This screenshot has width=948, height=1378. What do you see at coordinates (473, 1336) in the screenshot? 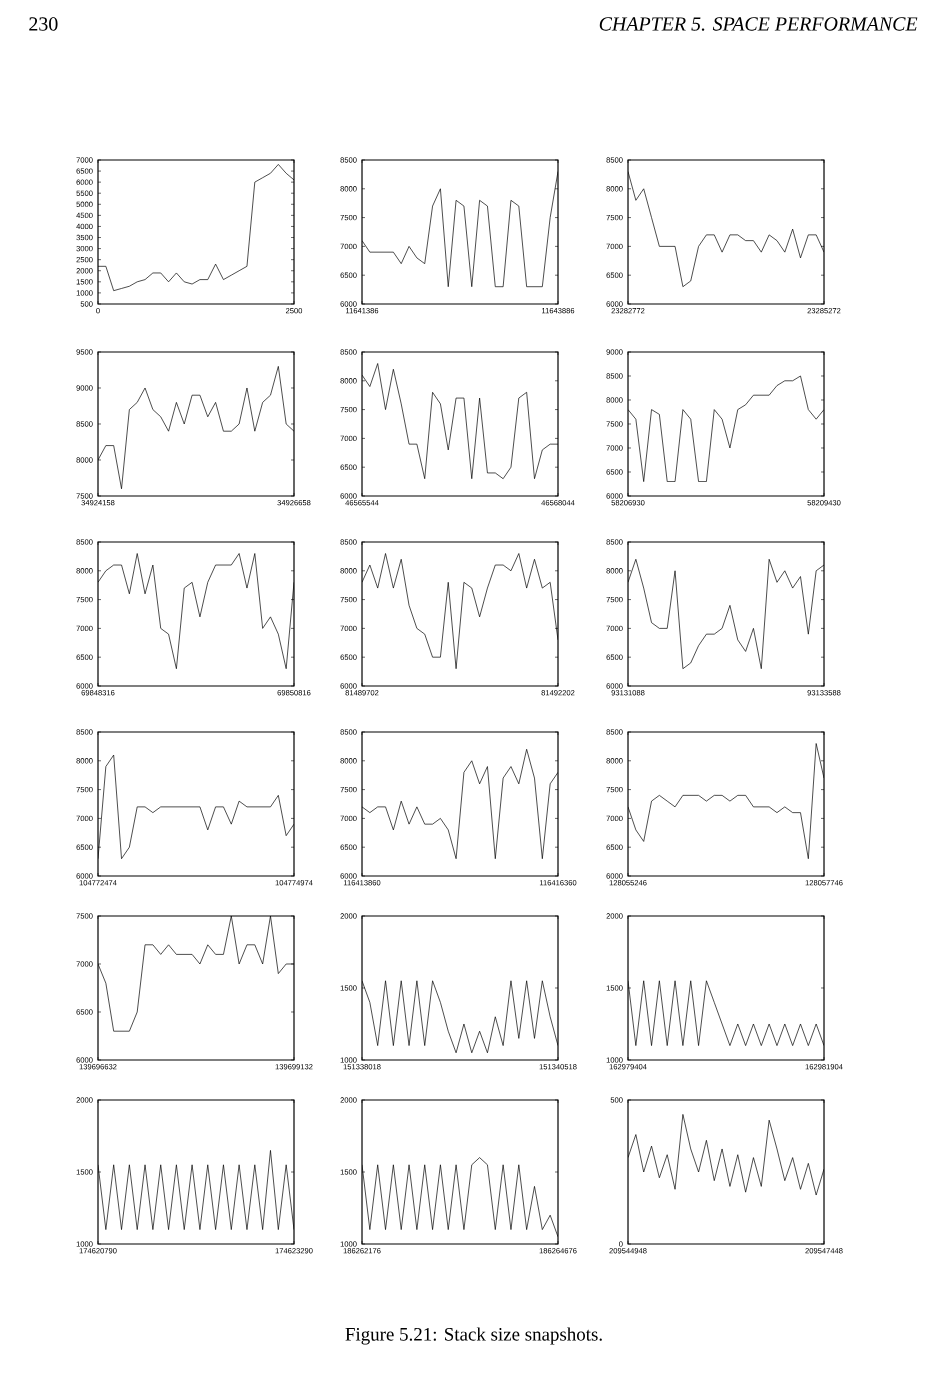
I see `caption: Figure 5.21: Stack size snapshots.` at bounding box center [473, 1336].